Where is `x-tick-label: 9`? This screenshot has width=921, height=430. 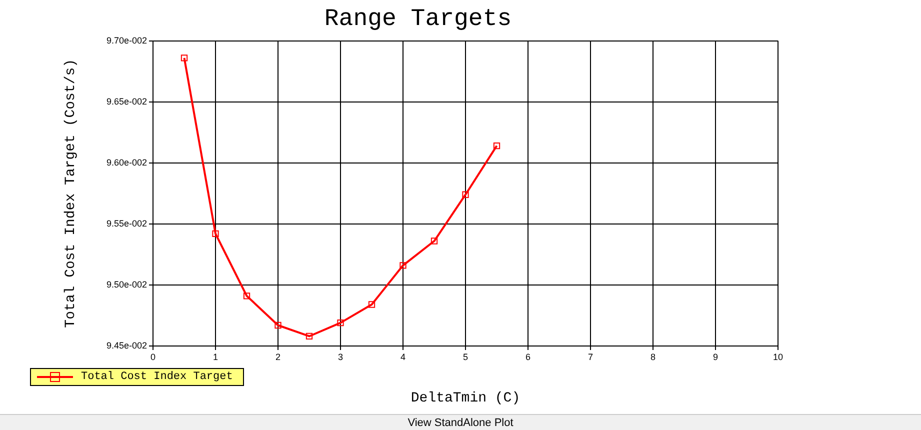
x-tick-label: 9 is located at coordinates (715, 357).